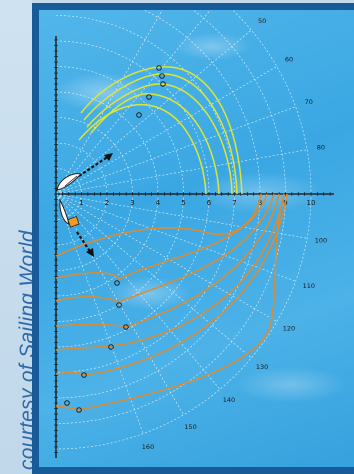 This screenshot has width=354, height=474. What do you see at coordinates (321, 147) in the screenshot?
I see `angle-label: 80` at bounding box center [321, 147].